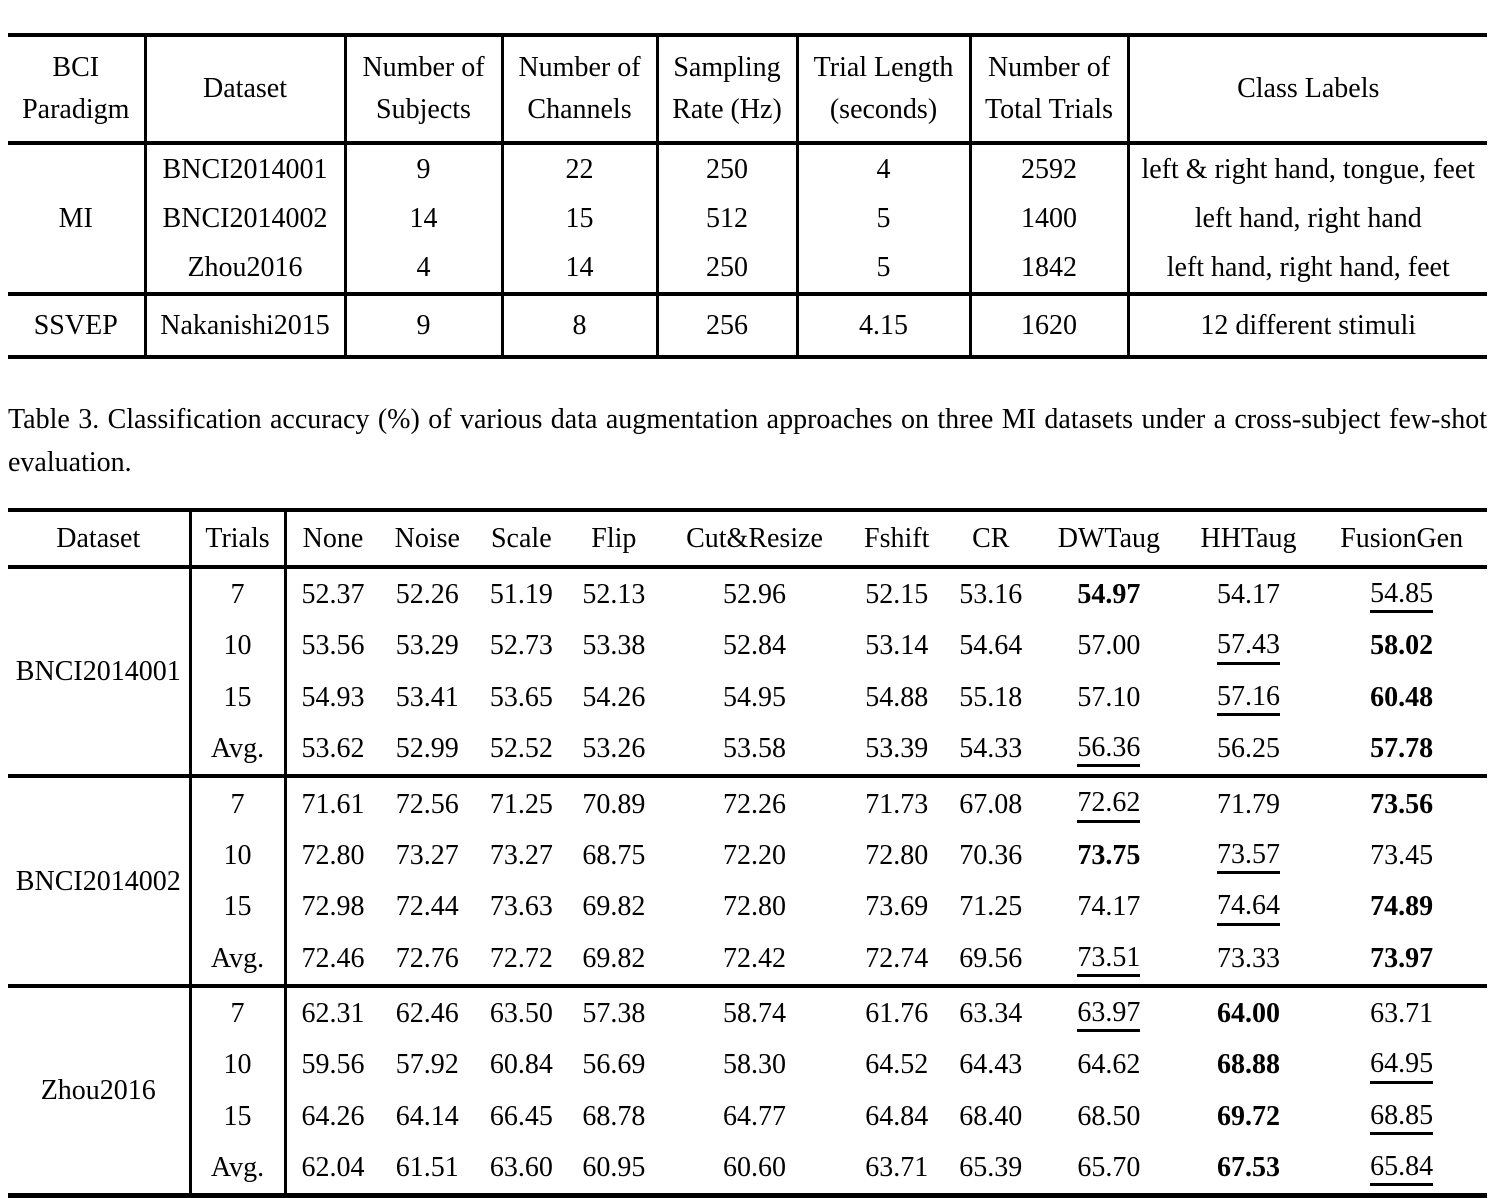  I want to click on table-cell: 68.50, so click(1109, 1116).